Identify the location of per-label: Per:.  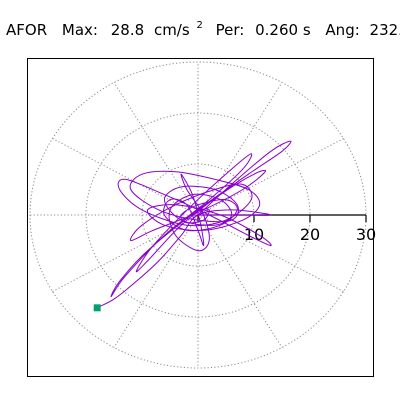
(230, 30).